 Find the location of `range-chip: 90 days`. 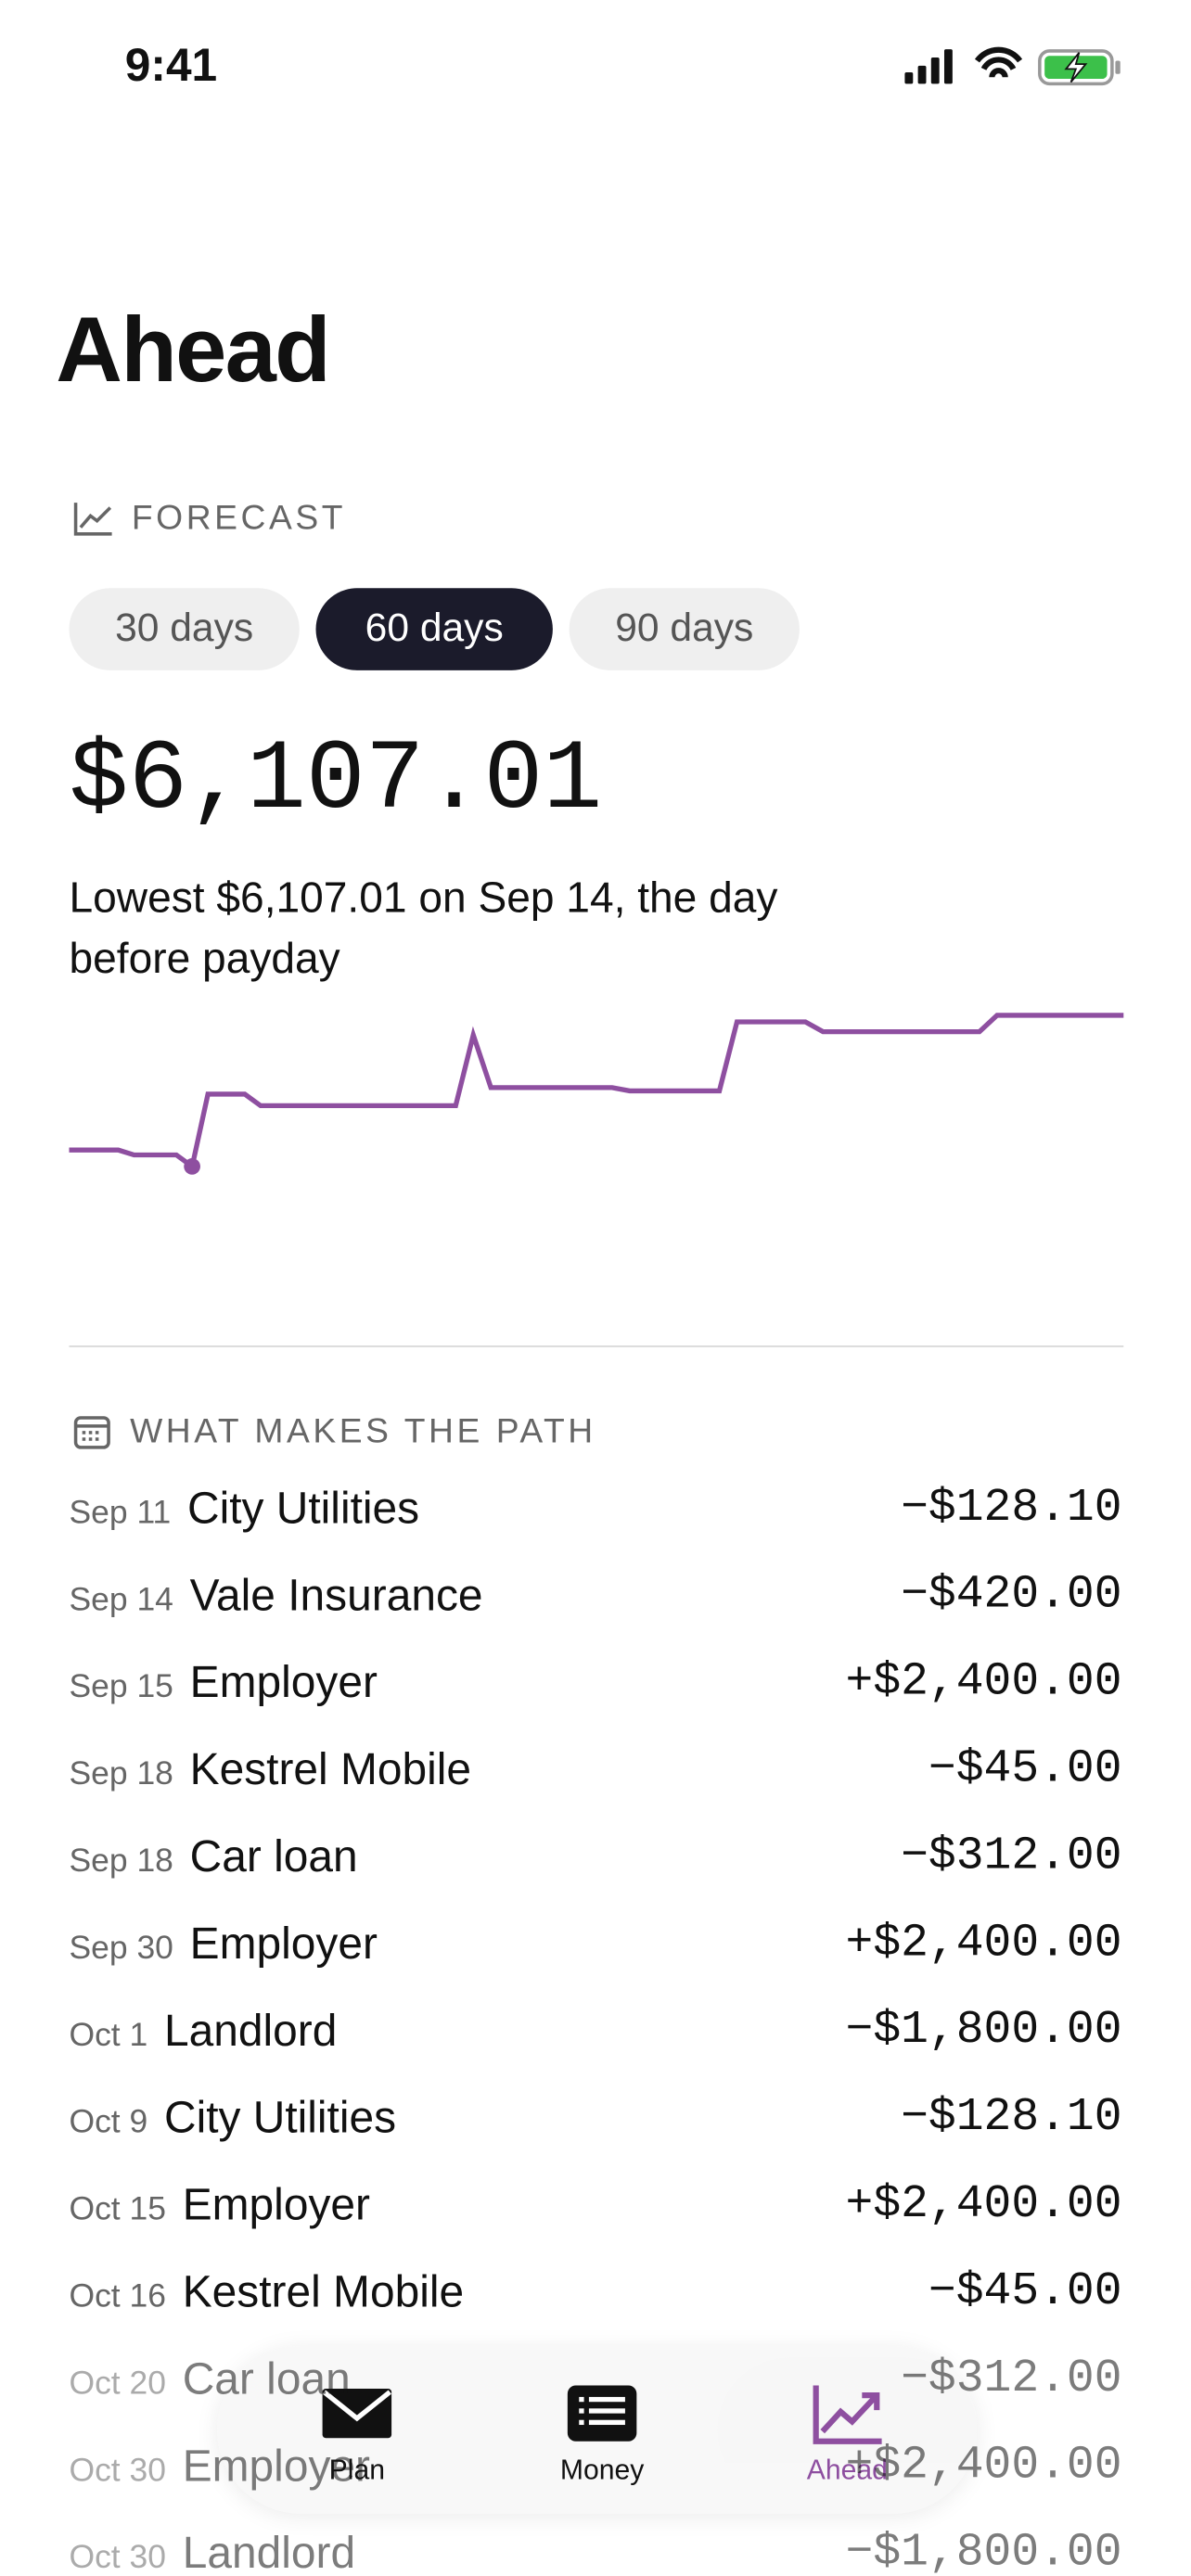

range-chip: 90 days is located at coordinates (684, 629).